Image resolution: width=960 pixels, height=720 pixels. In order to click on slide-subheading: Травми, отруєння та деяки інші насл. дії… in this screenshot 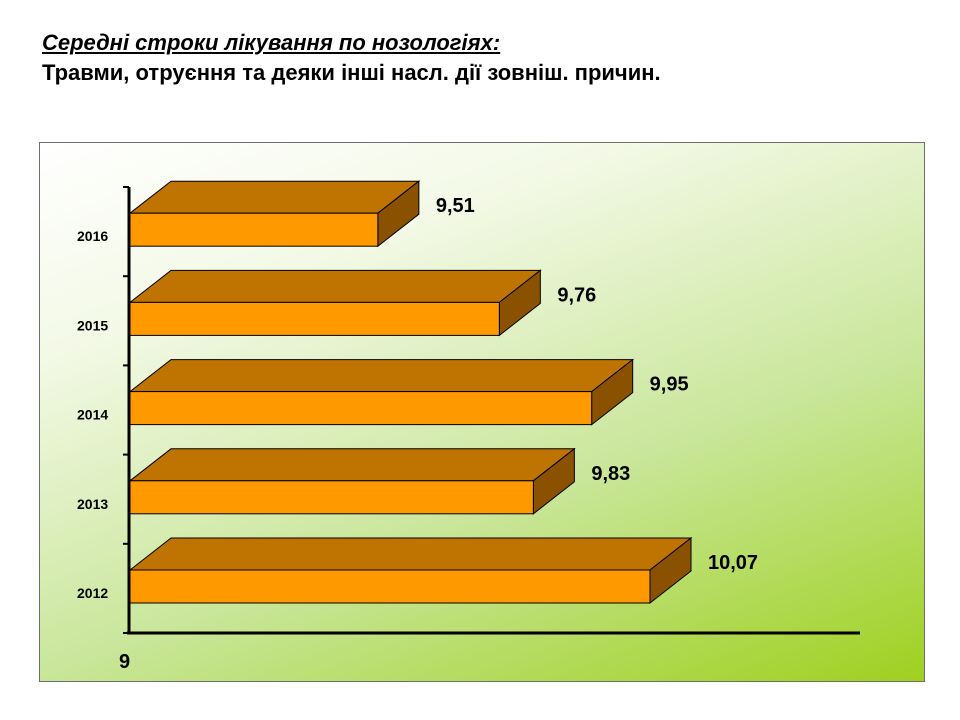, I will do `click(351, 72)`.